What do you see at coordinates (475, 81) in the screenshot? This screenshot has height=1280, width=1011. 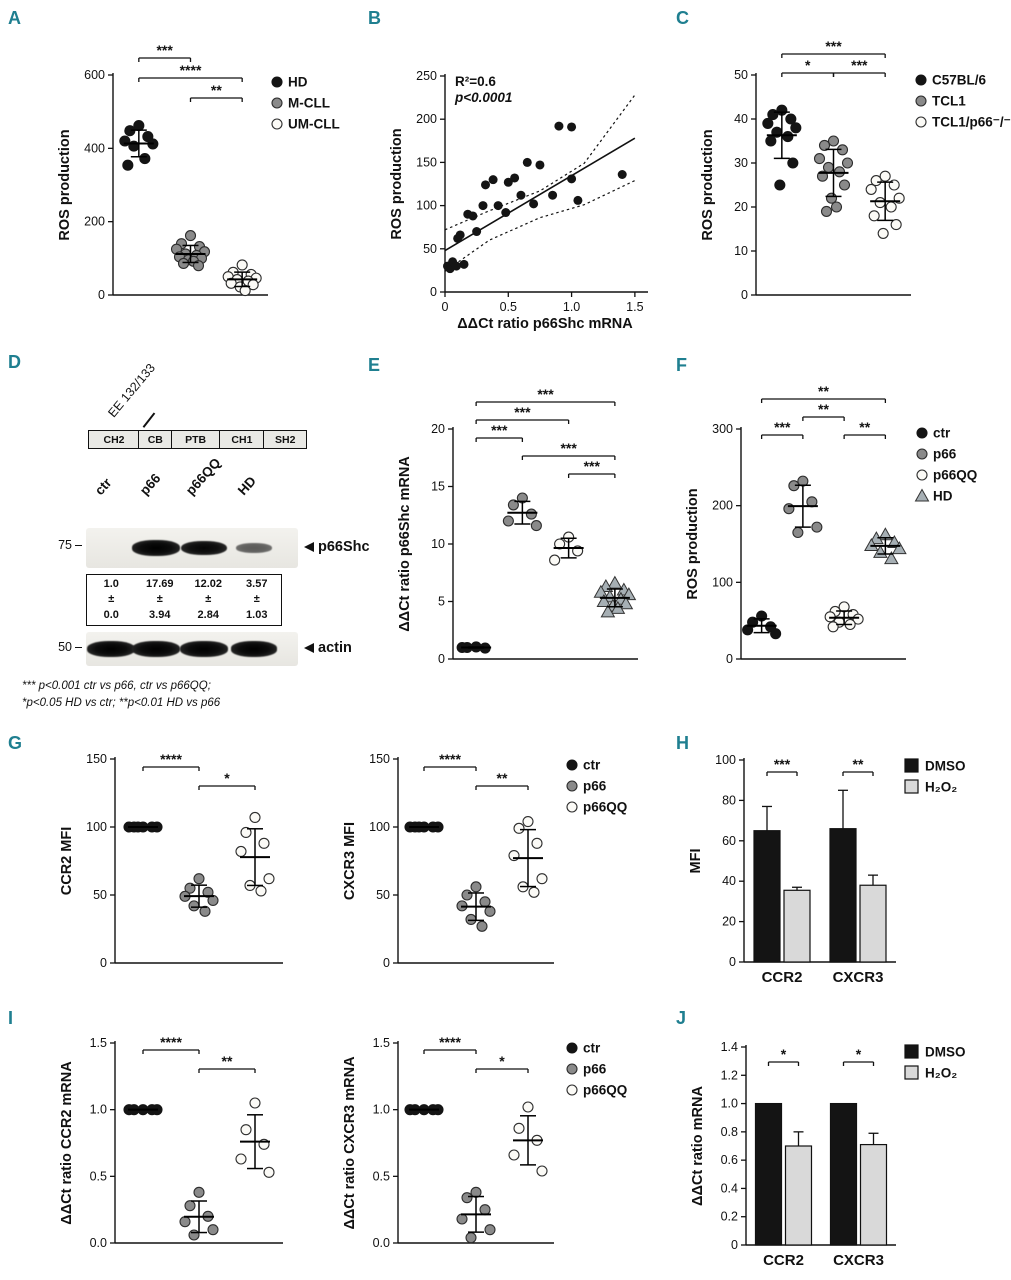 I see `svg-text: R²=0.6` at bounding box center [475, 81].